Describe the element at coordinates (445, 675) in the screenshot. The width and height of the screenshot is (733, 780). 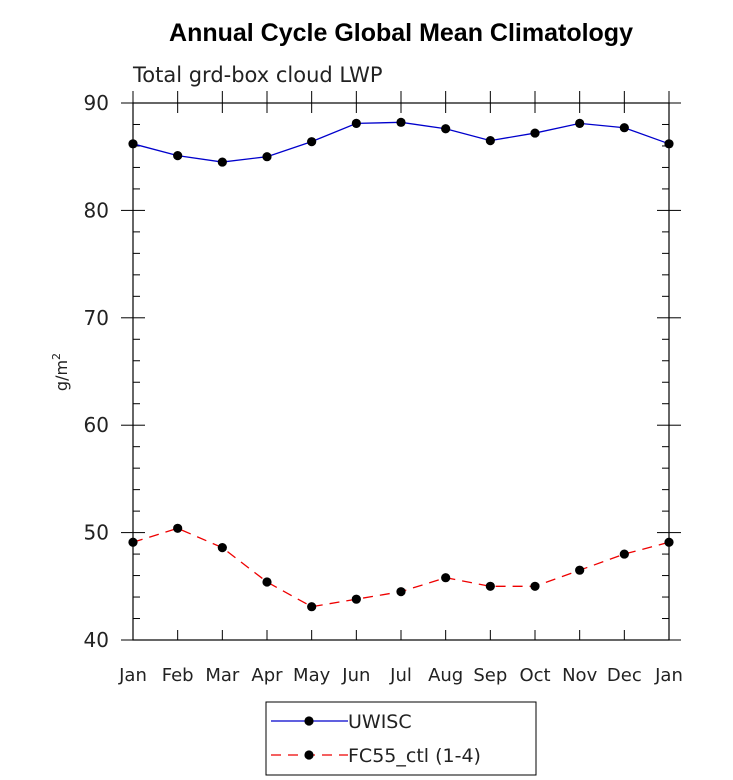
I see `x-tick-label: Aug` at that location.